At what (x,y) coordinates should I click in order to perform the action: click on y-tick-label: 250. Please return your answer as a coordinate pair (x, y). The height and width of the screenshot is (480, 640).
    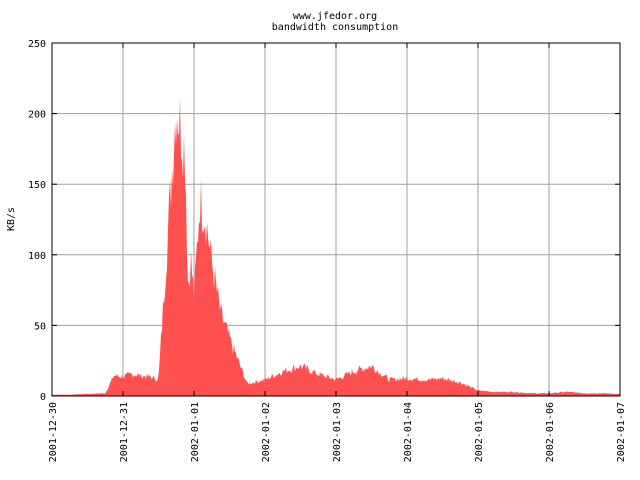
    Looking at the image, I should click on (37, 44).